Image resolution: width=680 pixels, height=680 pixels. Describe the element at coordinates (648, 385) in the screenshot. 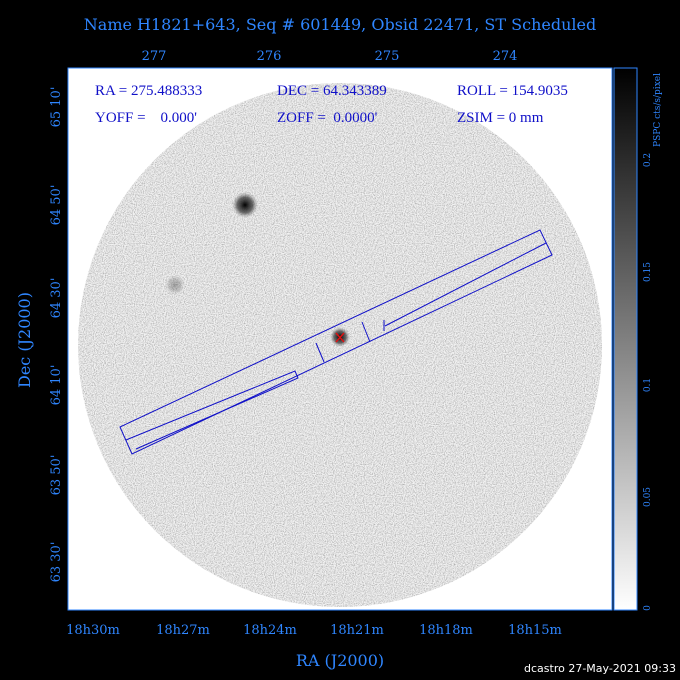

I see `colorbar-label: 0.1` at that location.